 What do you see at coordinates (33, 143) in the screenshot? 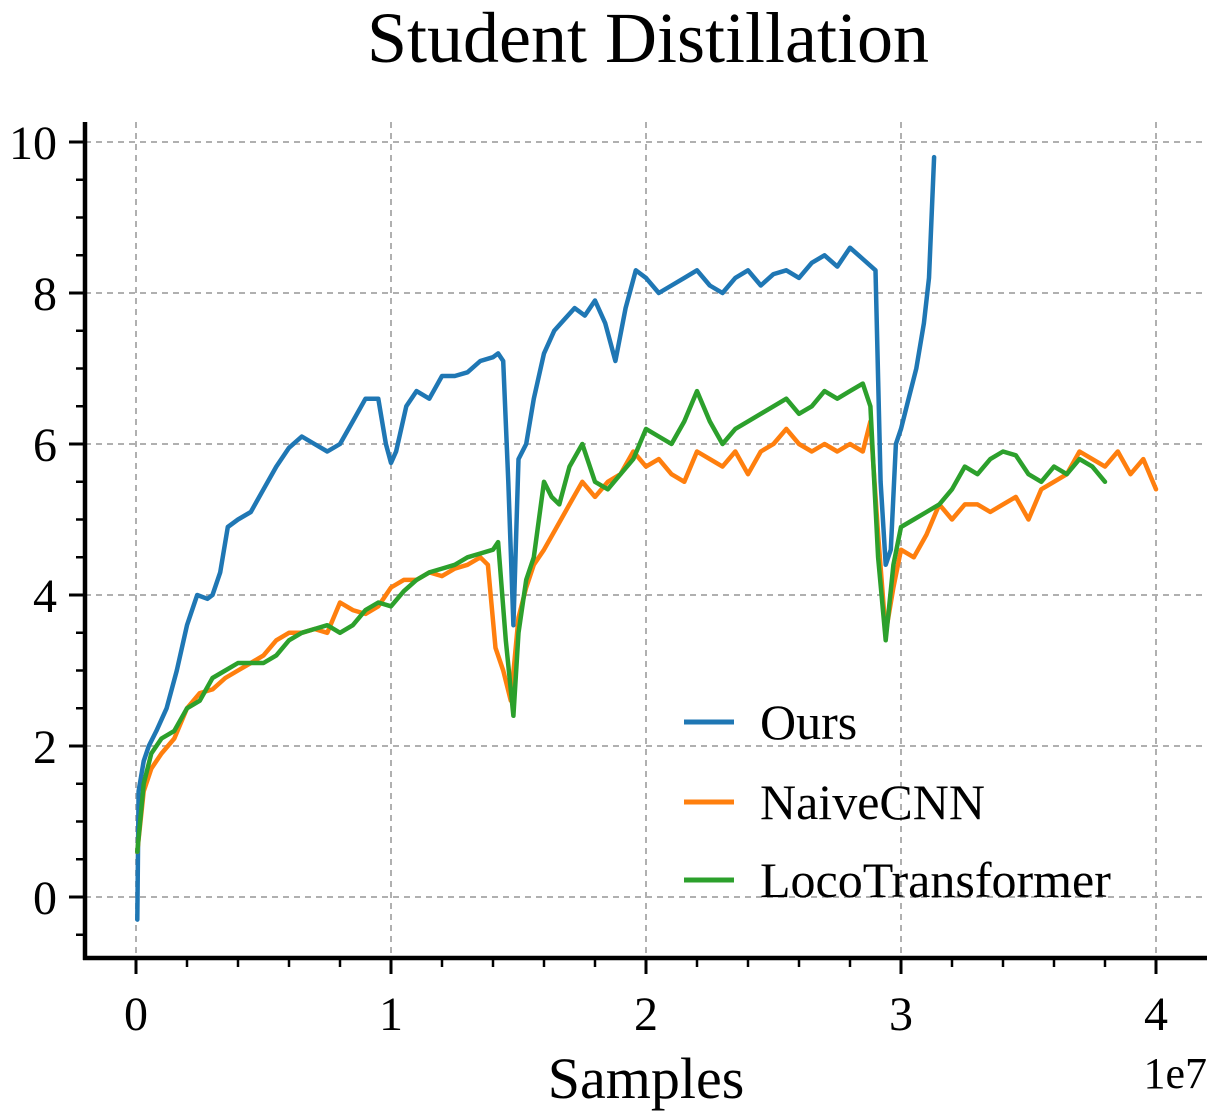
I see `y-tick-label: 10` at bounding box center [33, 143].